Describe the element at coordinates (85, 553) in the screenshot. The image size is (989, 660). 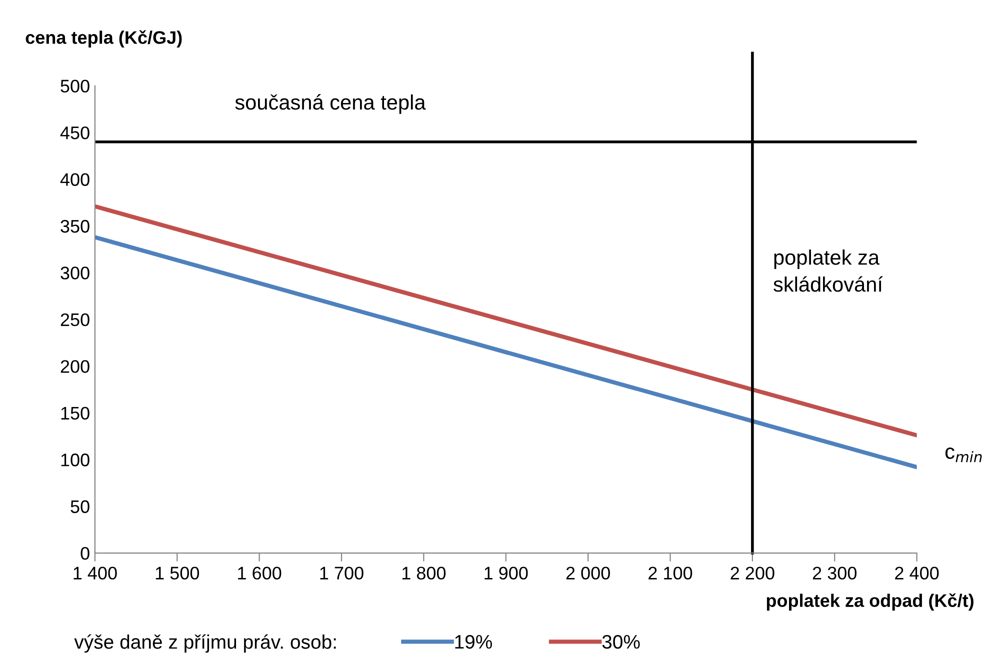
I see `y-tick-label: 0` at that location.